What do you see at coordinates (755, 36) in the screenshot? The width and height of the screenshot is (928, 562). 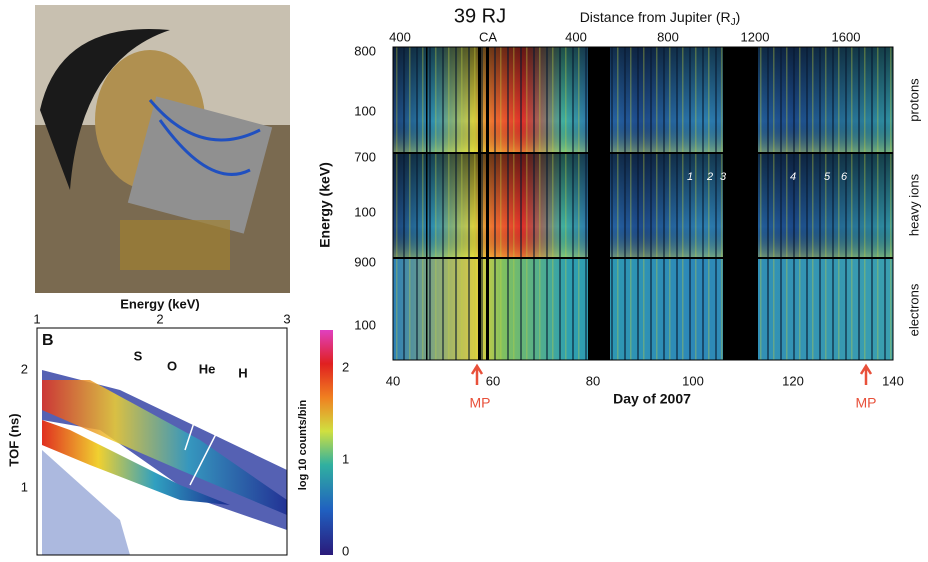 I see `tick-label: 1200` at bounding box center [755, 36].